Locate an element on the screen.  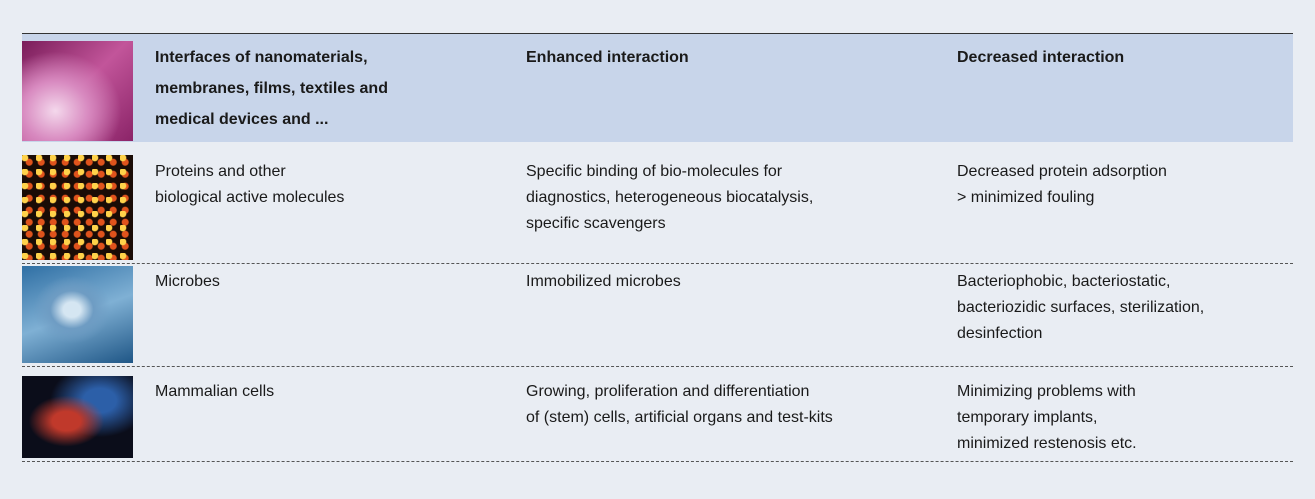
table-cell: Mammalian cells is located at coordinates (214, 392).